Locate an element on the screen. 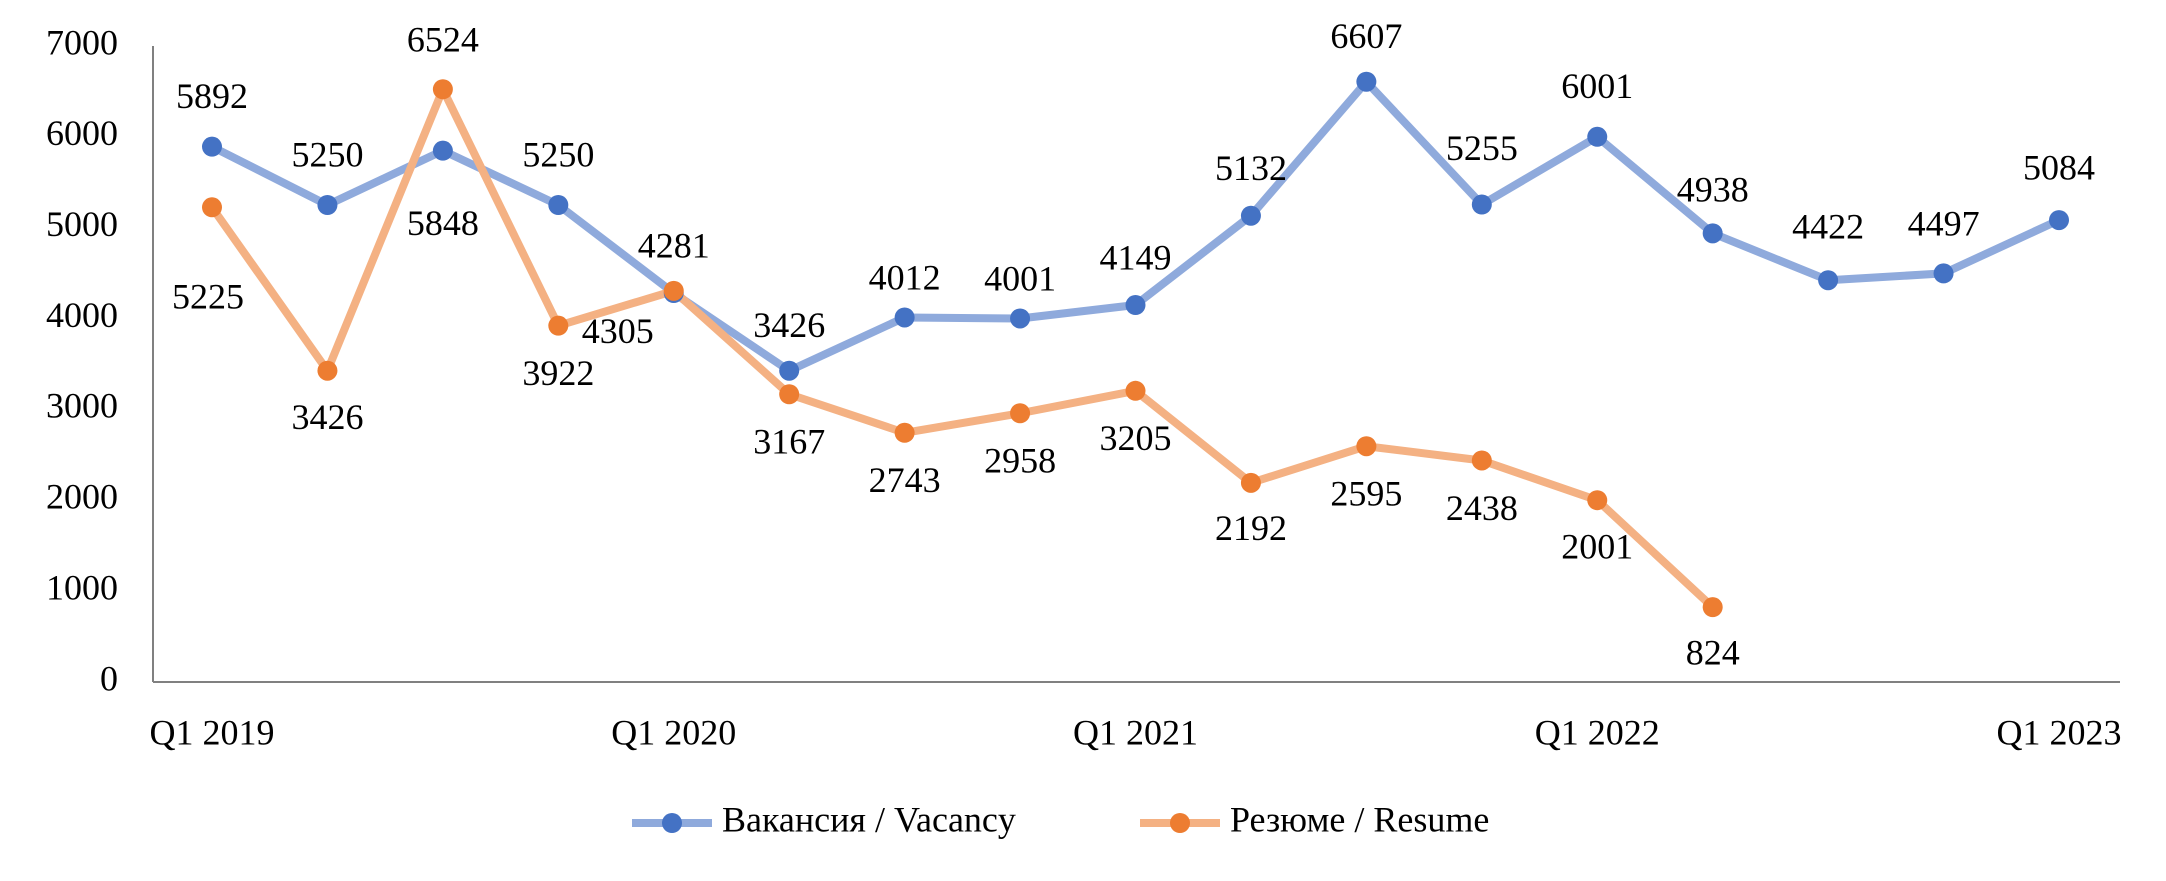  y-tick-label: 2000 is located at coordinates (82, 497).